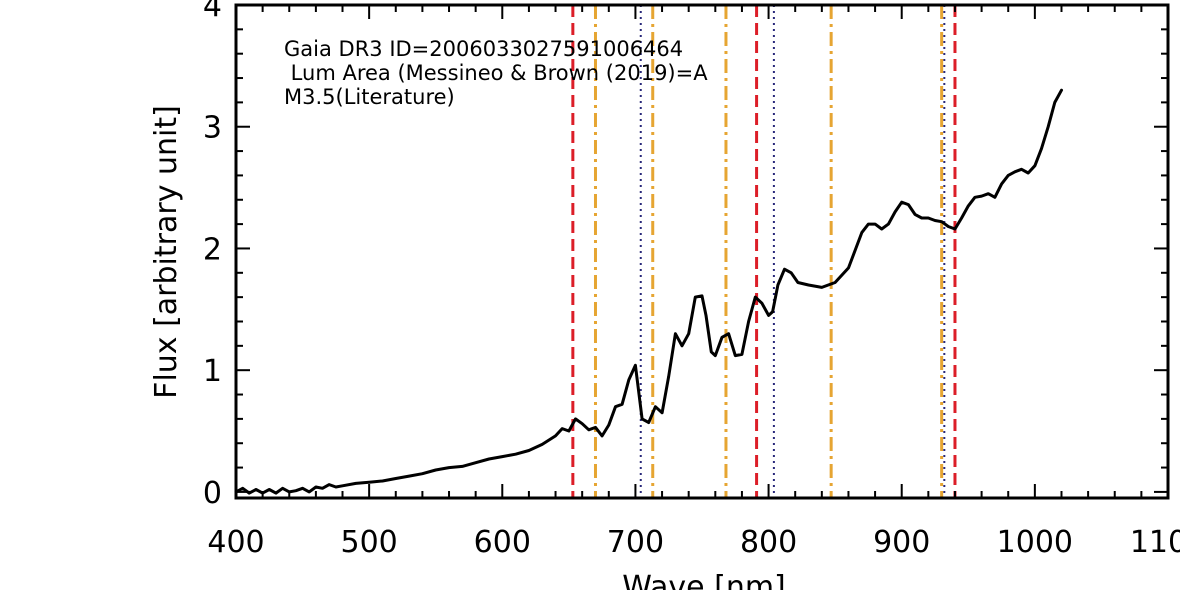 This screenshot has width=1180, height=590. I want to click on y-tick-label: 1, so click(212, 371).